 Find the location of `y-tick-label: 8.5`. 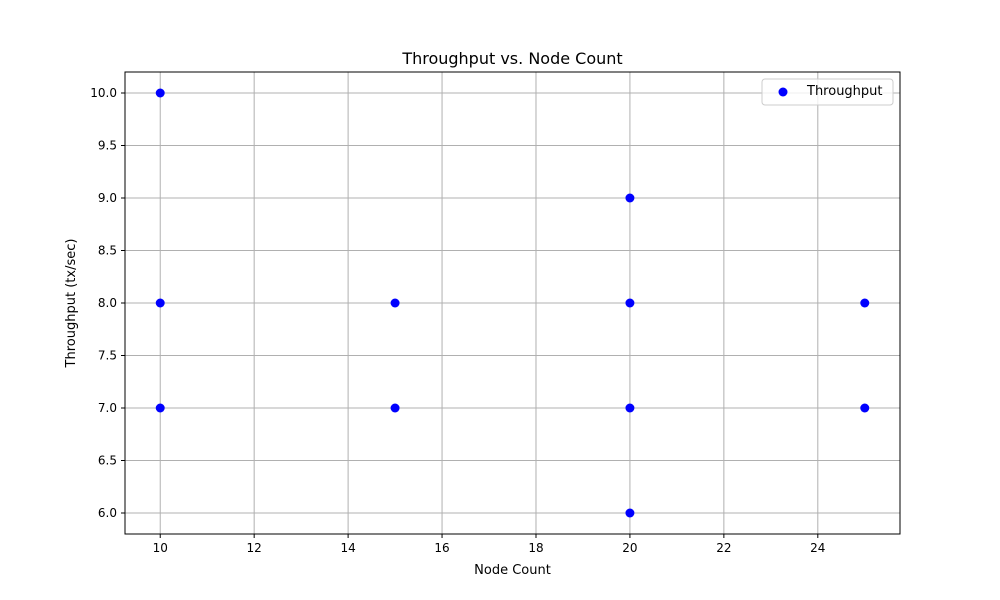

y-tick-label: 8.5 is located at coordinates (107, 251).